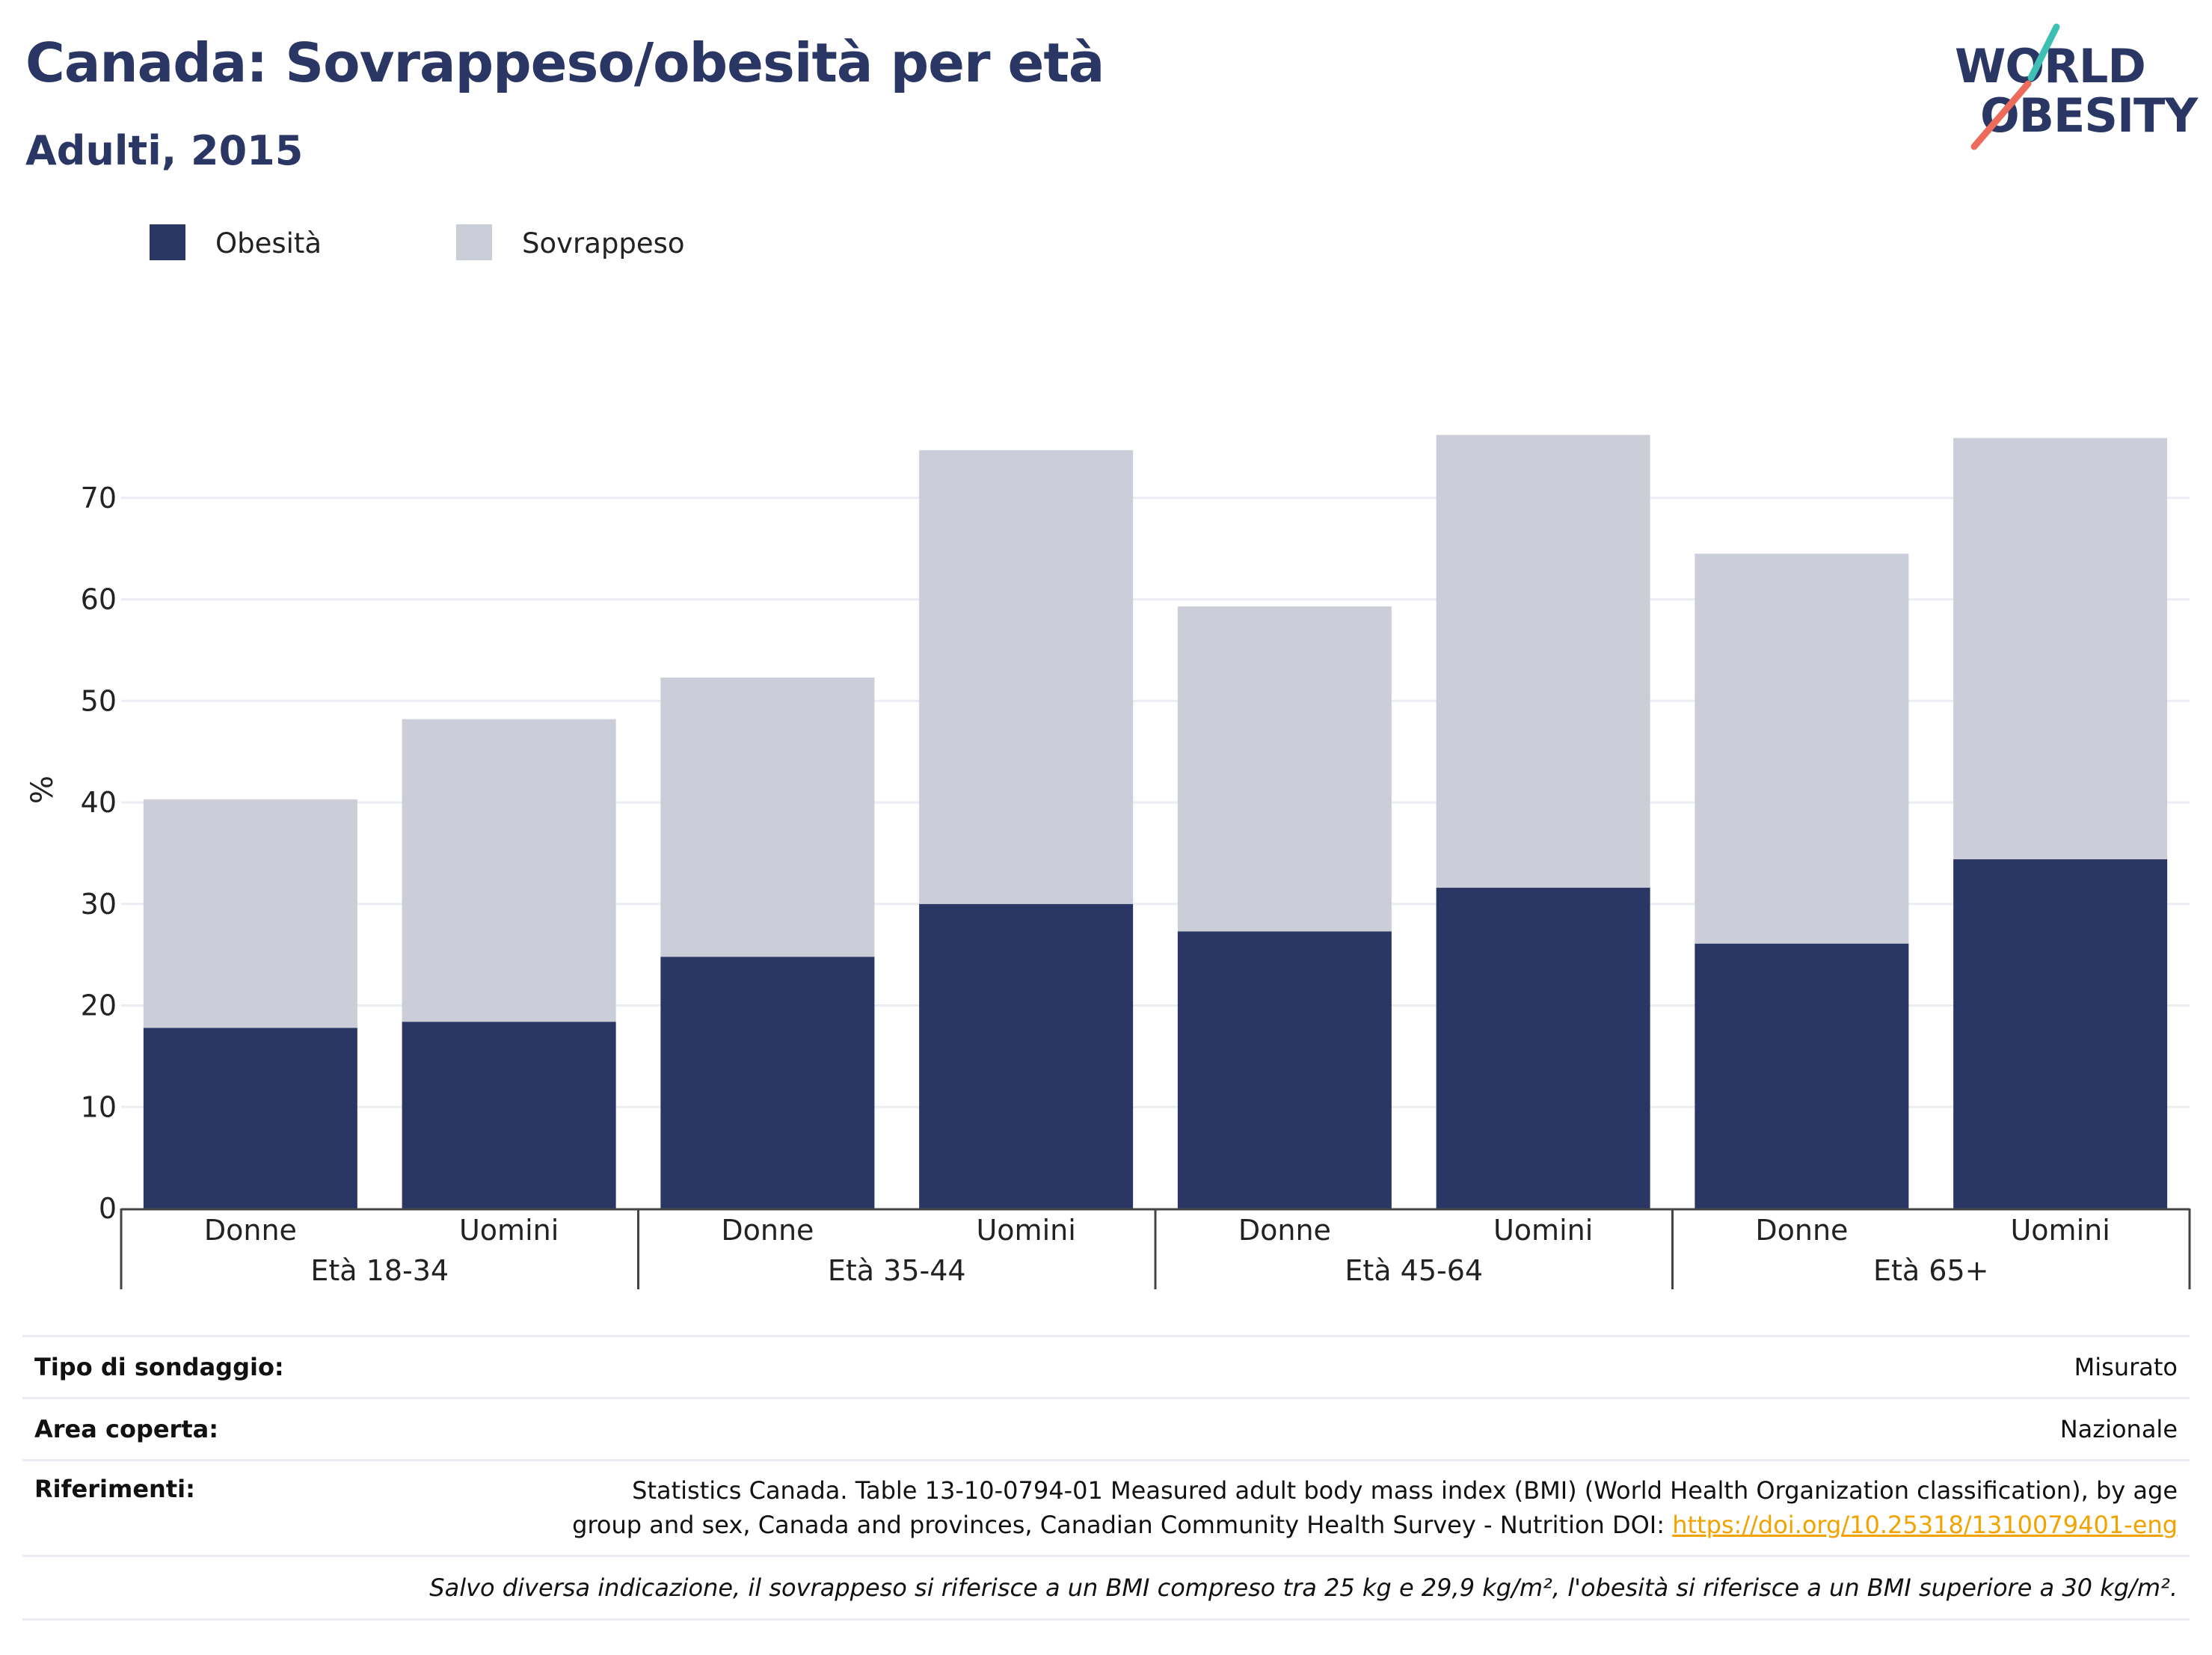 This screenshot has width=2212, height=1655. Describe the element at coordinates (2126, 1367) in the screenshot. I see `survey-type-value: Misurato` at that location.